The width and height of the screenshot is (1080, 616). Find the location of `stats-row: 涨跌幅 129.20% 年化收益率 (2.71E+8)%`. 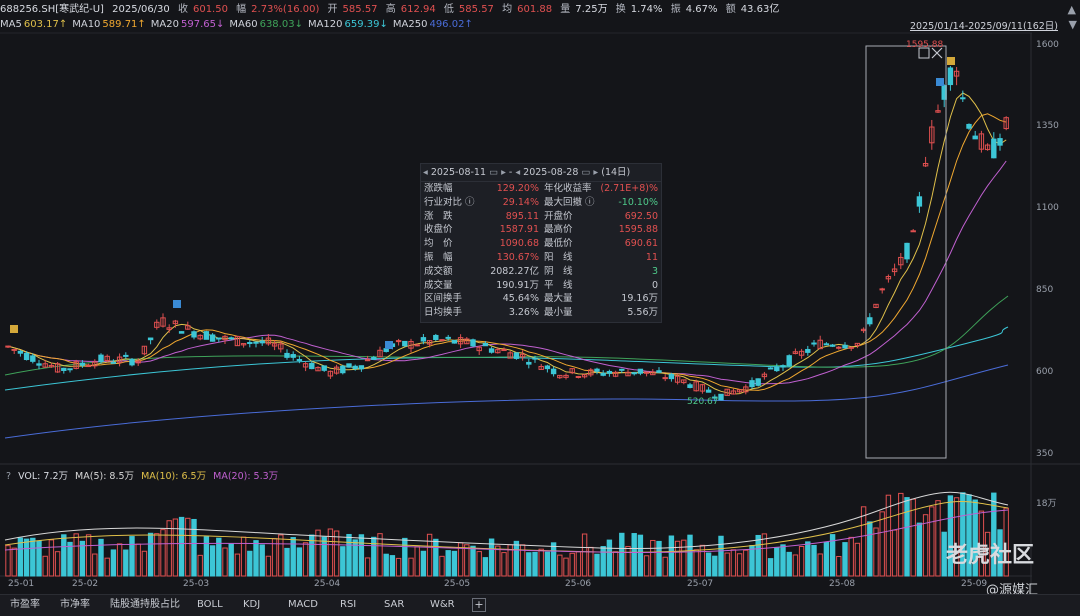

stats-row: 涨跌幅 129.20% 年化收益率 (2.71E+8)% is located at coordinates (541, 189).